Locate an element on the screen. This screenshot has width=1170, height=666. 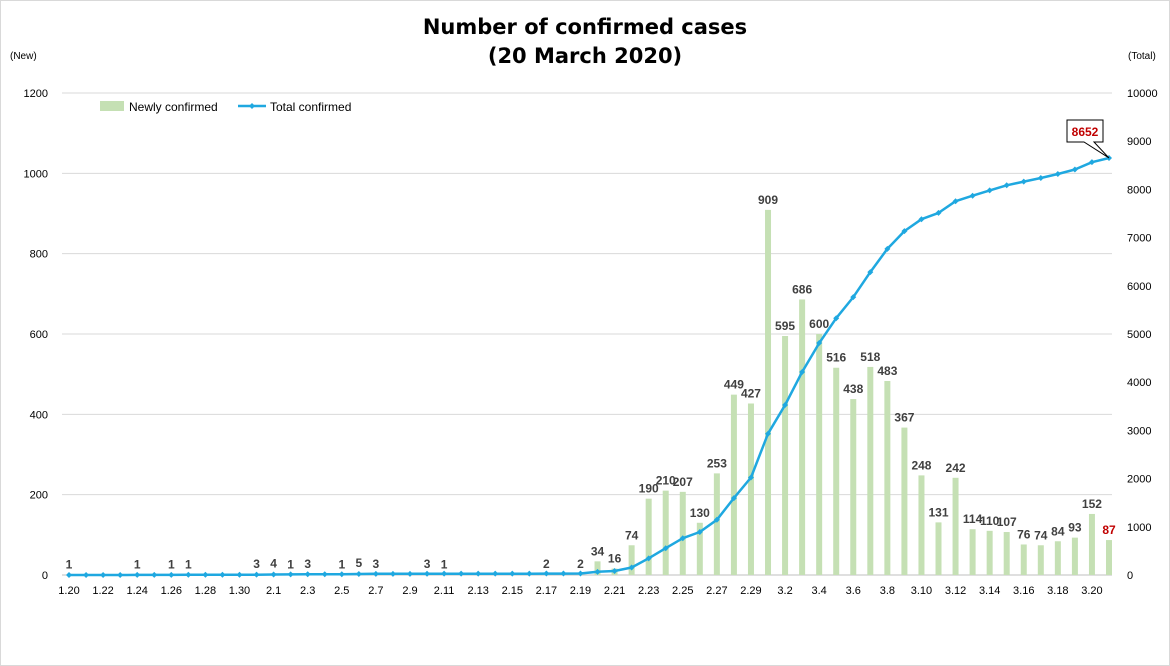
bar-label-41: 909 is located at coordinates (768, 200).